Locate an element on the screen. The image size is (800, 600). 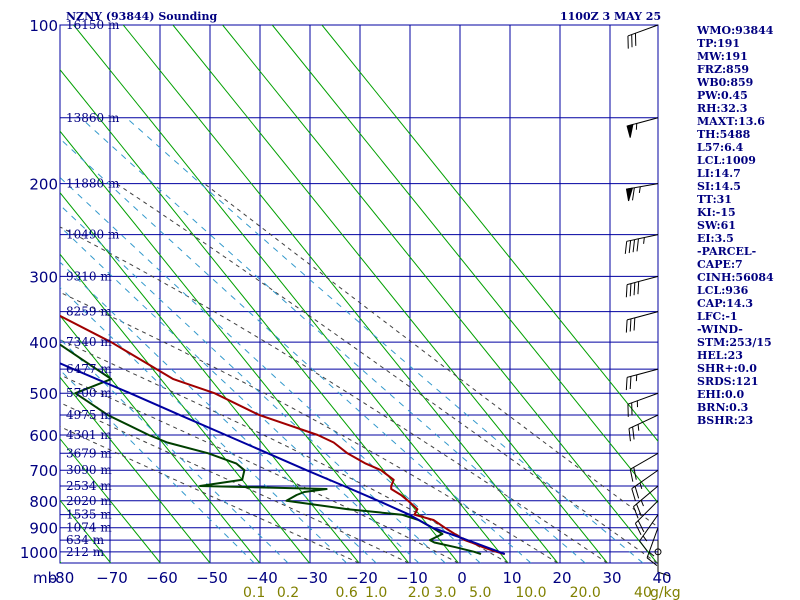
index-item: SI:14.5 is located at coordinates (719, 186).